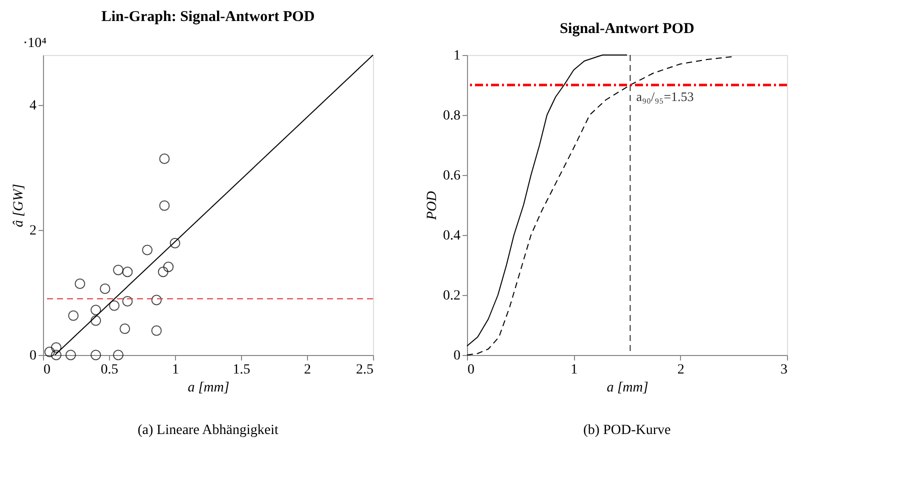 The height and width of the screenshot is (499, 919). I want to click on text: (b) POD-Kurve, so click(627, 430).